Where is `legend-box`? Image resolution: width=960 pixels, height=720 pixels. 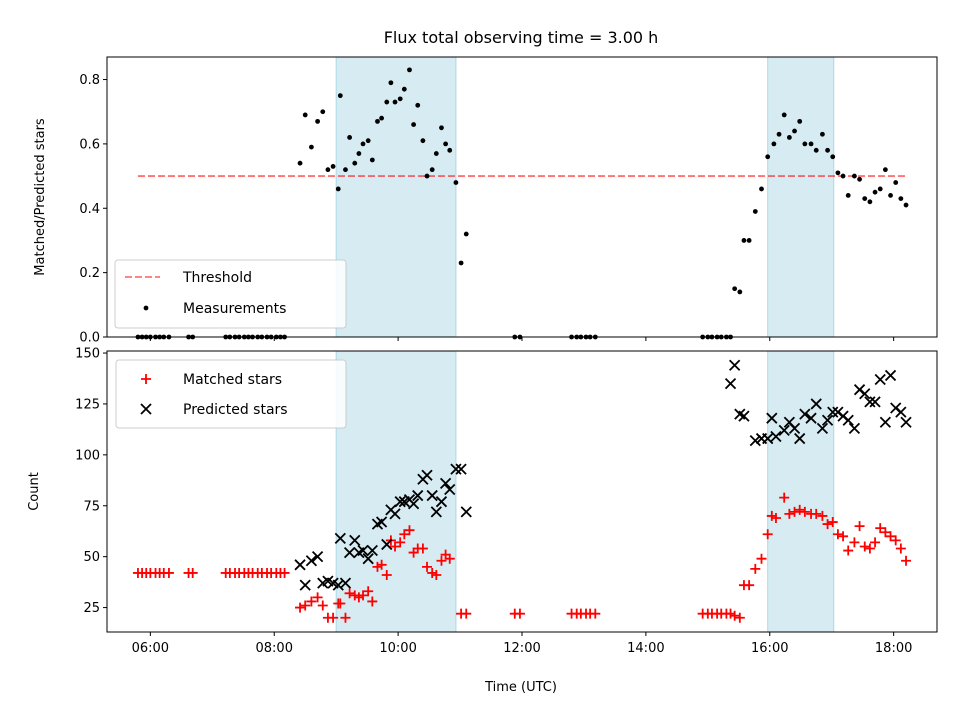
legend-box is located at coordinates (230, 294).